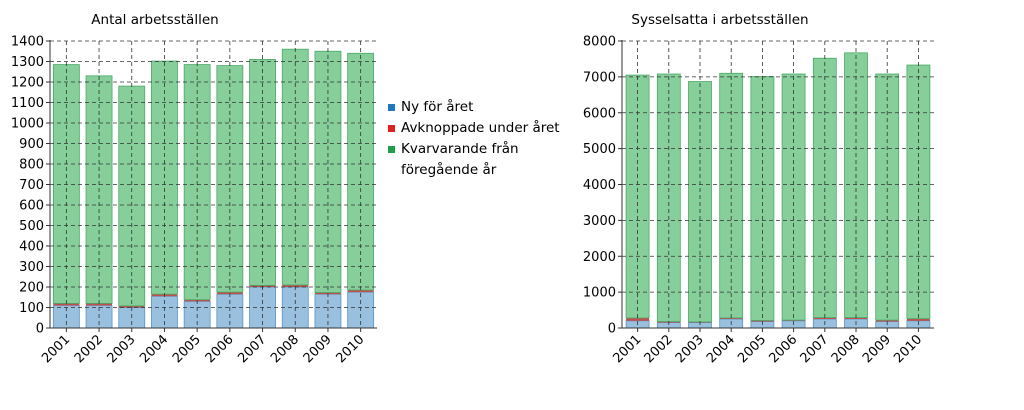  What do you see at coordinates (27, 83) in the screenshot?
I see `y-tick-label: 1200` at bounding box center [27, 83].